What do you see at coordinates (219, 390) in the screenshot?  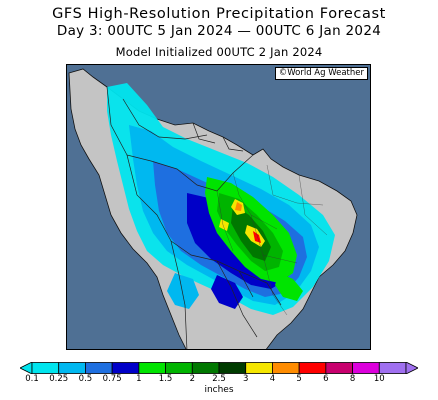 I see `colorbar-units: inches` at bounding box center [219, 390].